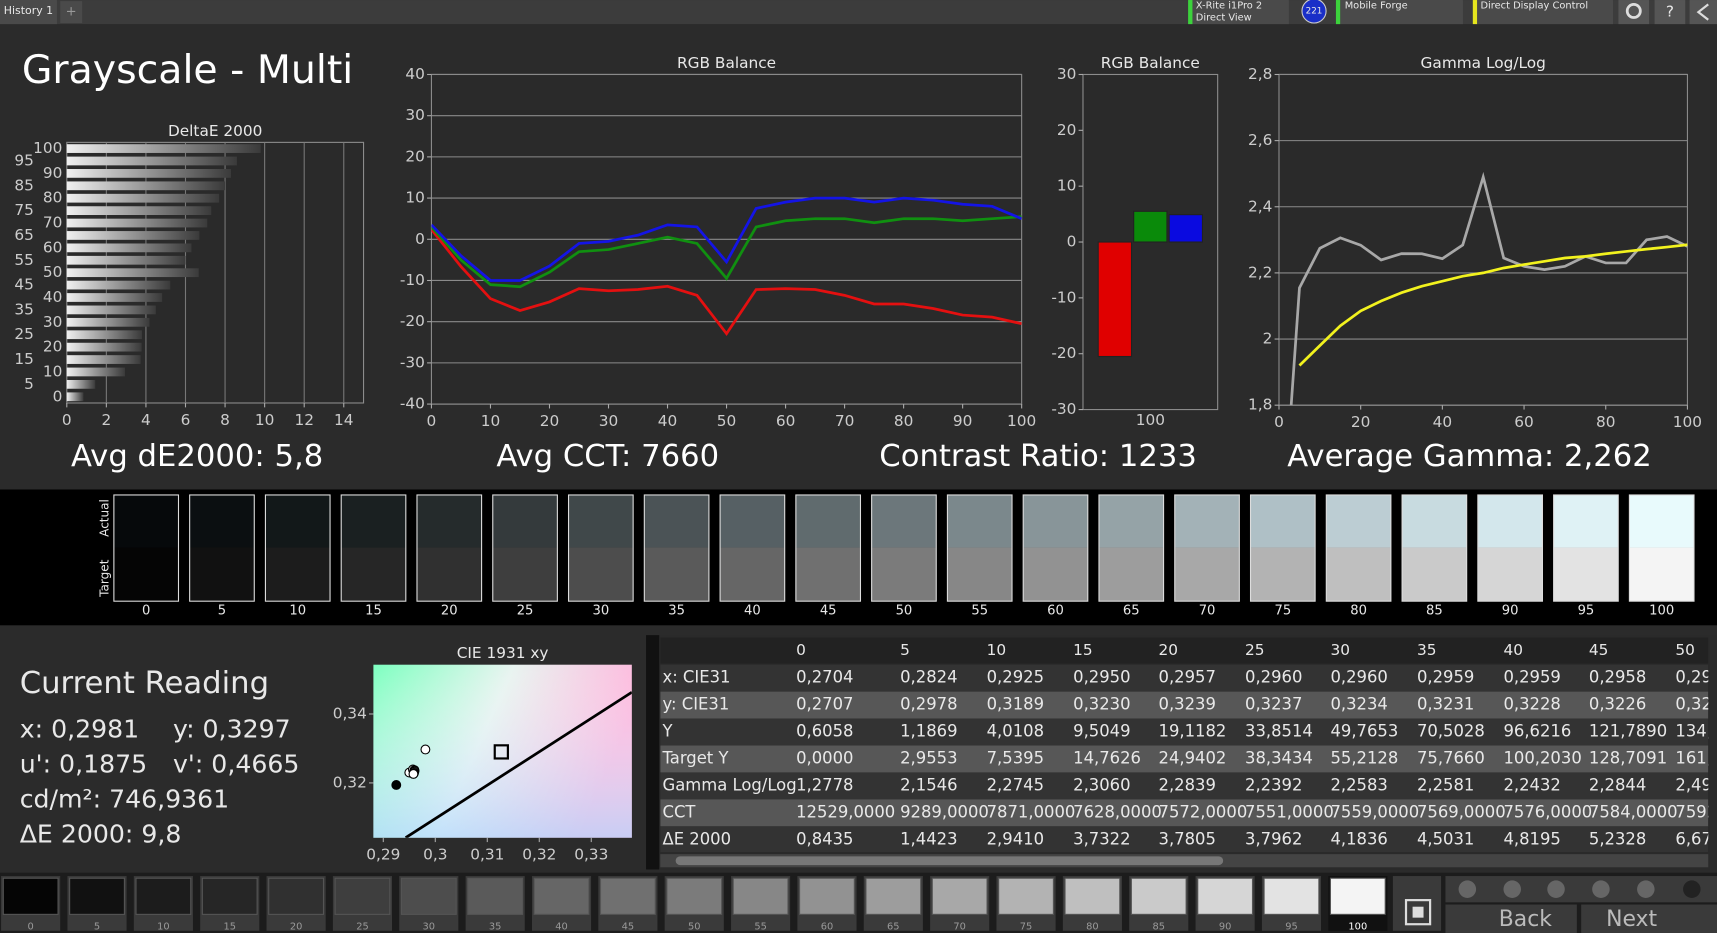  Describe the element at coordinates (362, 926) in the screenshot. I see `pattern-label: 25` at that location.